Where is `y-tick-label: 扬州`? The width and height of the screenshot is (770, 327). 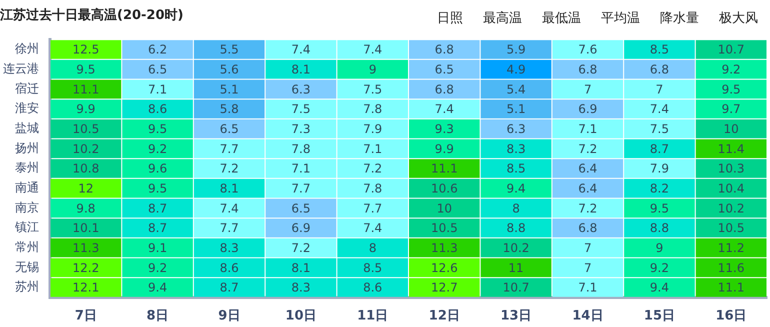 y-tick-label: 扬州 is located at coordinates (27, 147).